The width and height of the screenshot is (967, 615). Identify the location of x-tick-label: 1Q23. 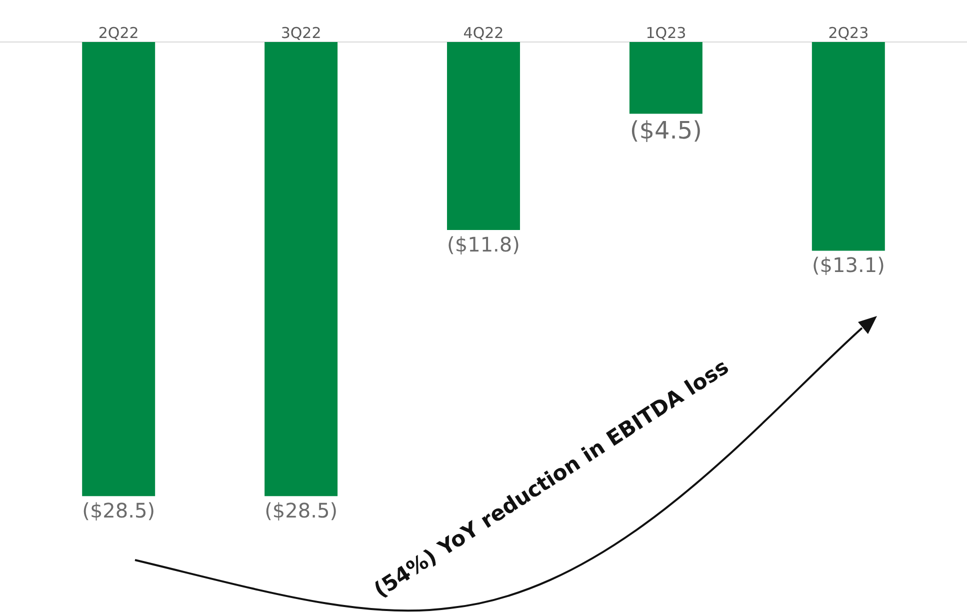
(666, 33).